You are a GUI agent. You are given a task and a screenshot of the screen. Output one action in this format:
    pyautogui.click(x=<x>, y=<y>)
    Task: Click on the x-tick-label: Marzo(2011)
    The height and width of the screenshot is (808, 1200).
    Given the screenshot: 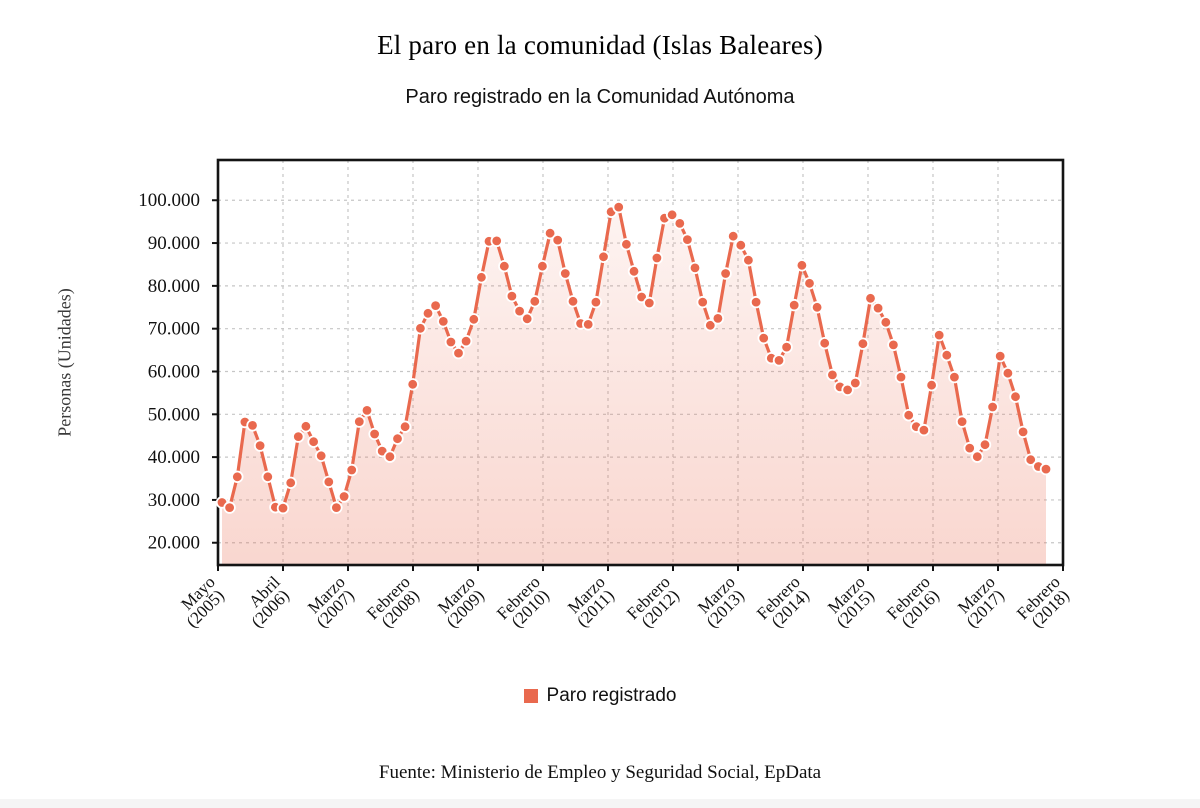 What is the action you would take?
    pyautogui.click(x=591, y=601)
    